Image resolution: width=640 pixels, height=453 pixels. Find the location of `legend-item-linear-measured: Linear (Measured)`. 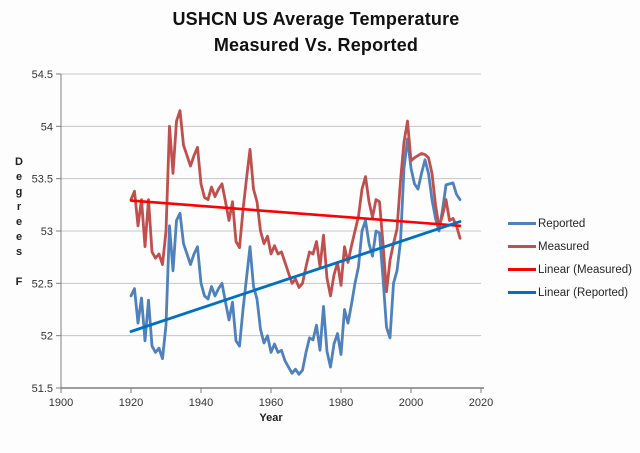

legend-item-linear-measured: Linear (Measured) is located at coordinates (570, 269).